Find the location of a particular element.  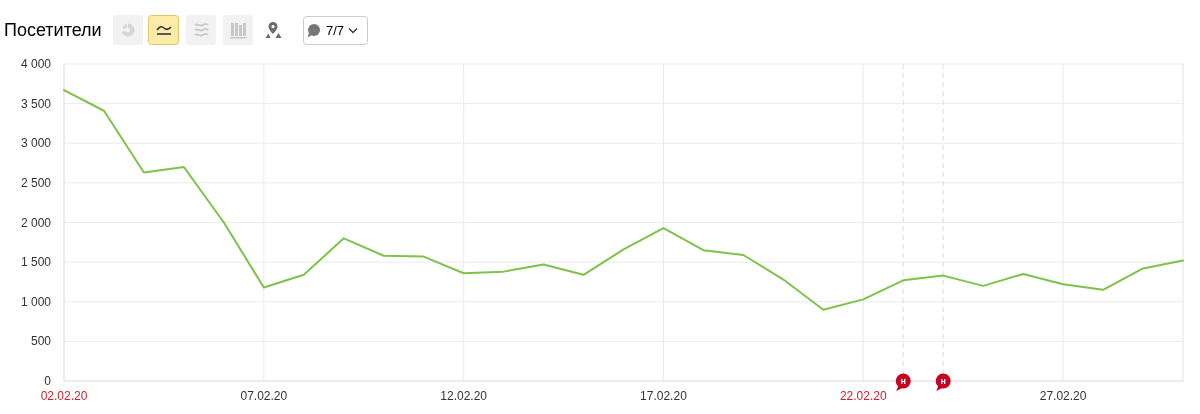

x-tick-label: 22.02.20 is located at coordinates (863, 396).